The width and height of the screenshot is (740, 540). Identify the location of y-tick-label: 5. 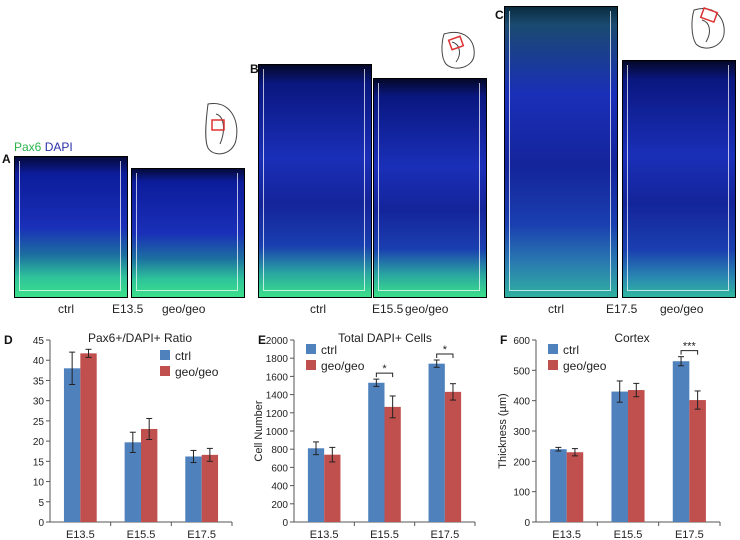
(41, 503).